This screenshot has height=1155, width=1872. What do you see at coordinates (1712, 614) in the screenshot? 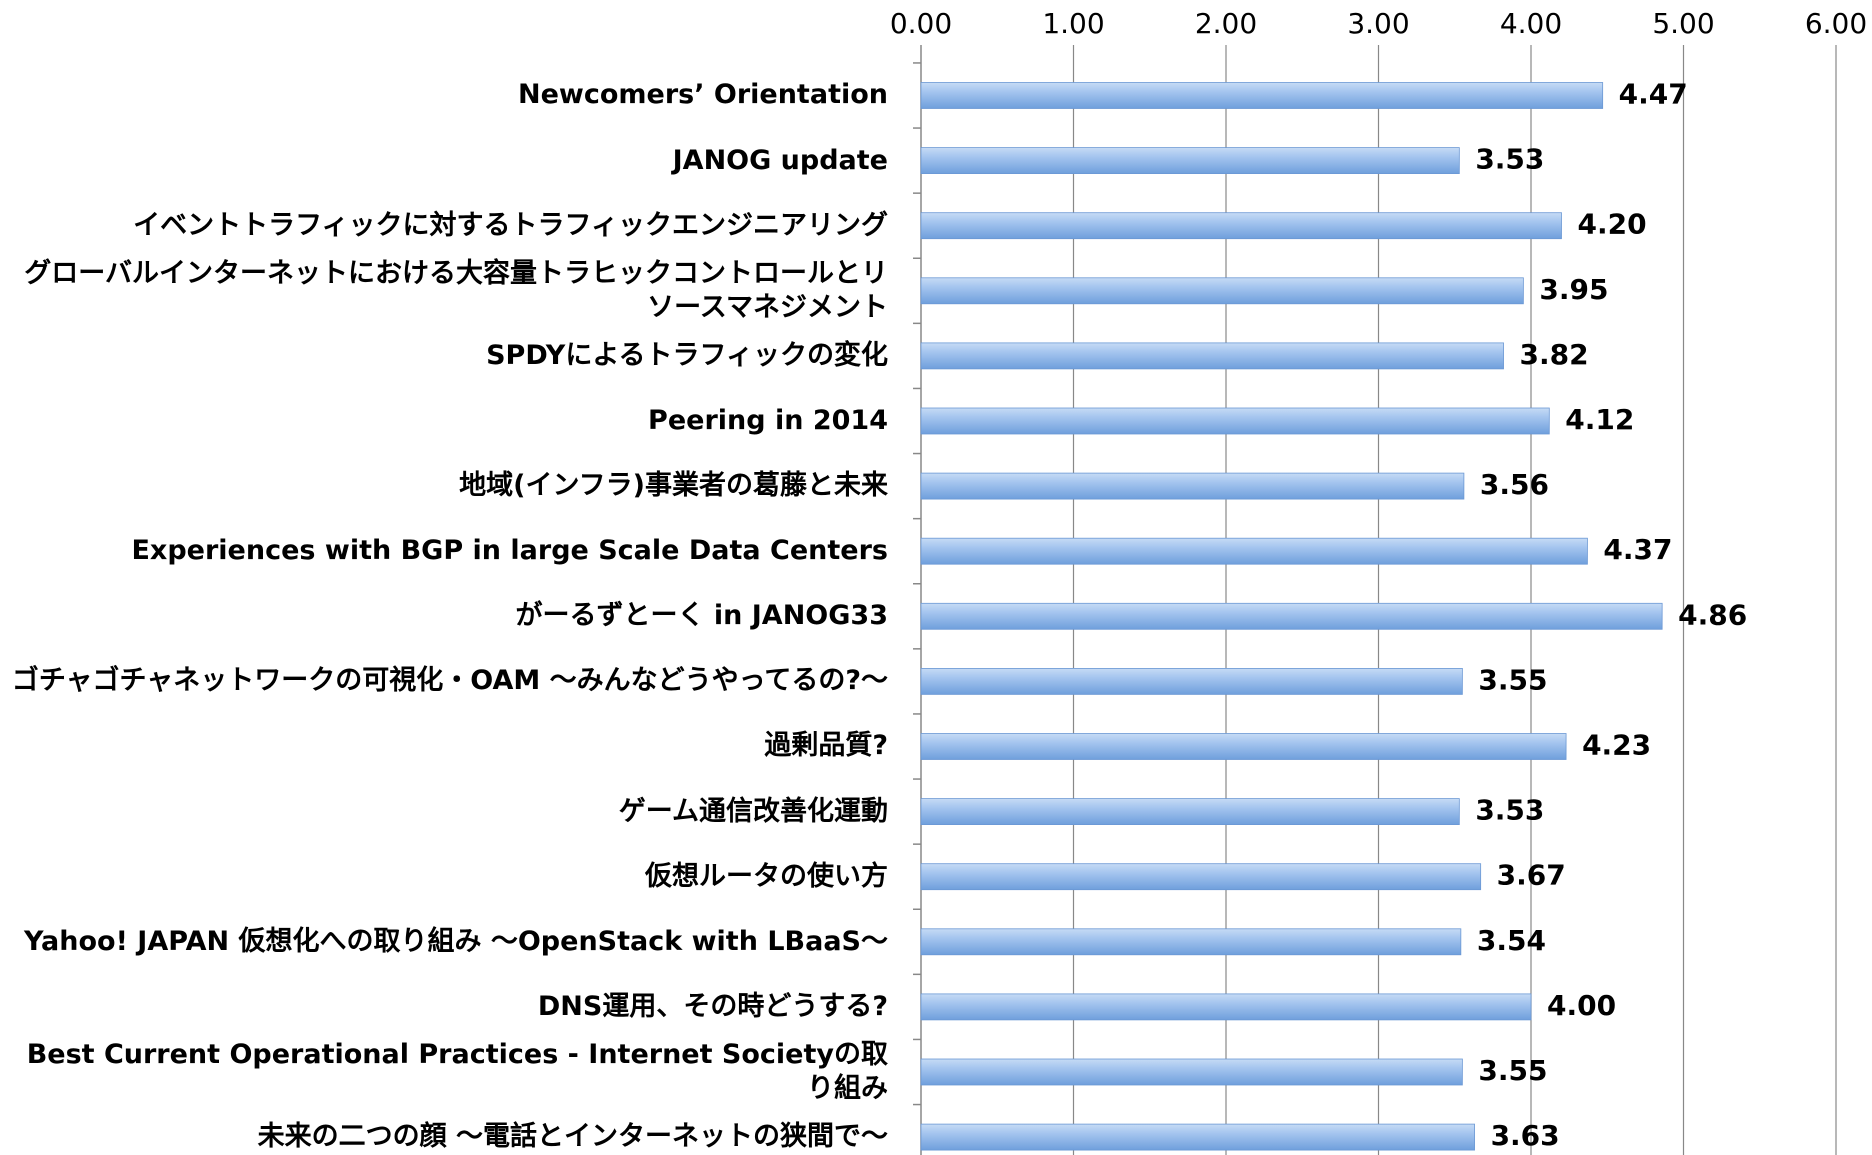
I see `value-label: 4.86` at bounding box center [1712, 614].